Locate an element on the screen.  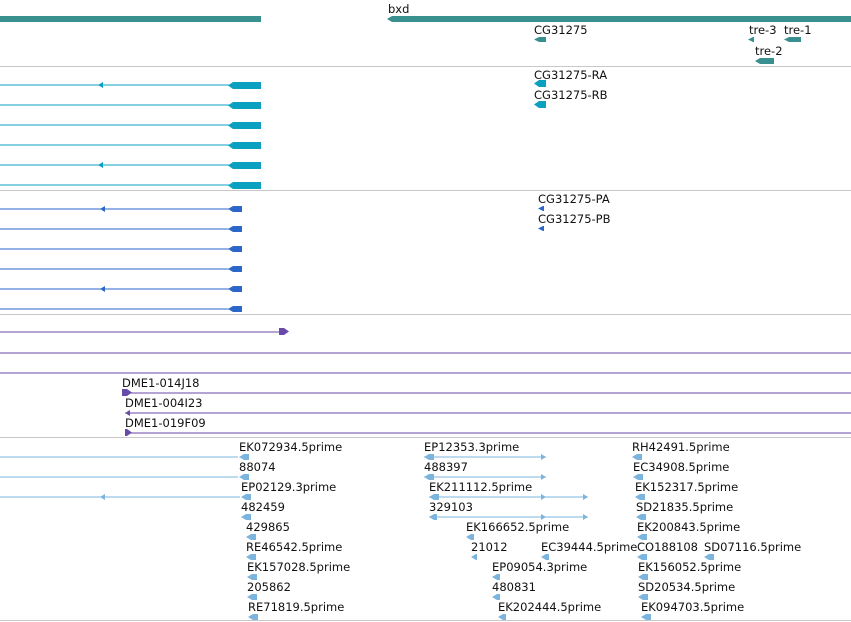
est-label: SD07116.5prime is located at coordinates (753, 547).